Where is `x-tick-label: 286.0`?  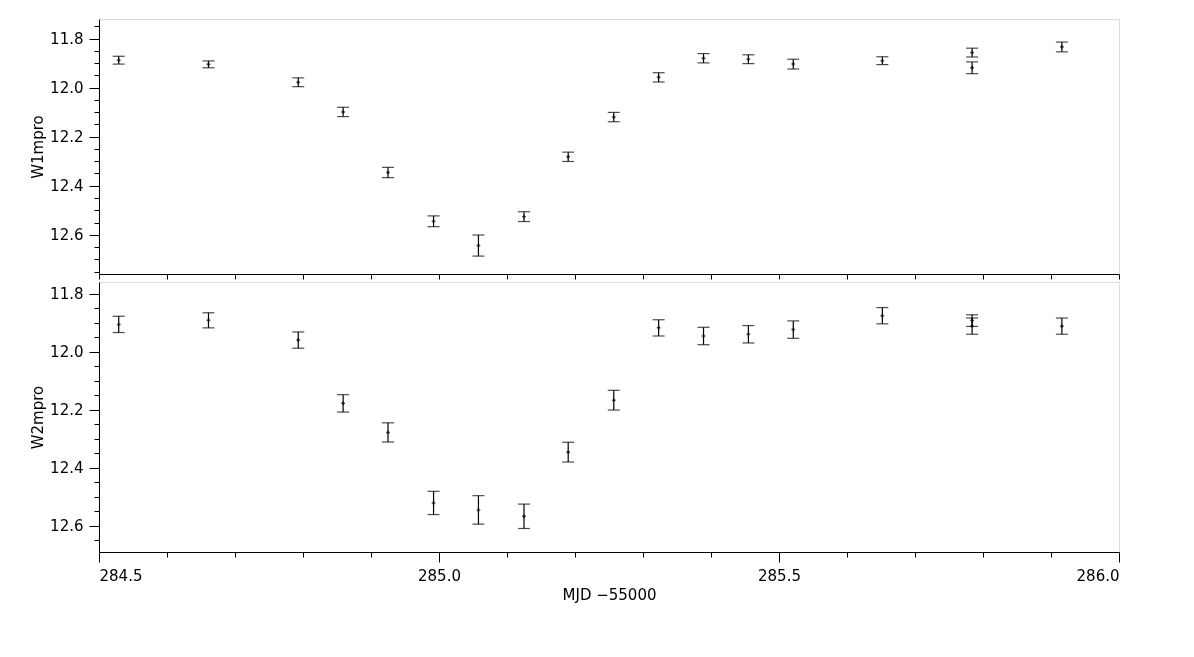
x-tick-label: 286.0 is located at coordinates (1098, 575).